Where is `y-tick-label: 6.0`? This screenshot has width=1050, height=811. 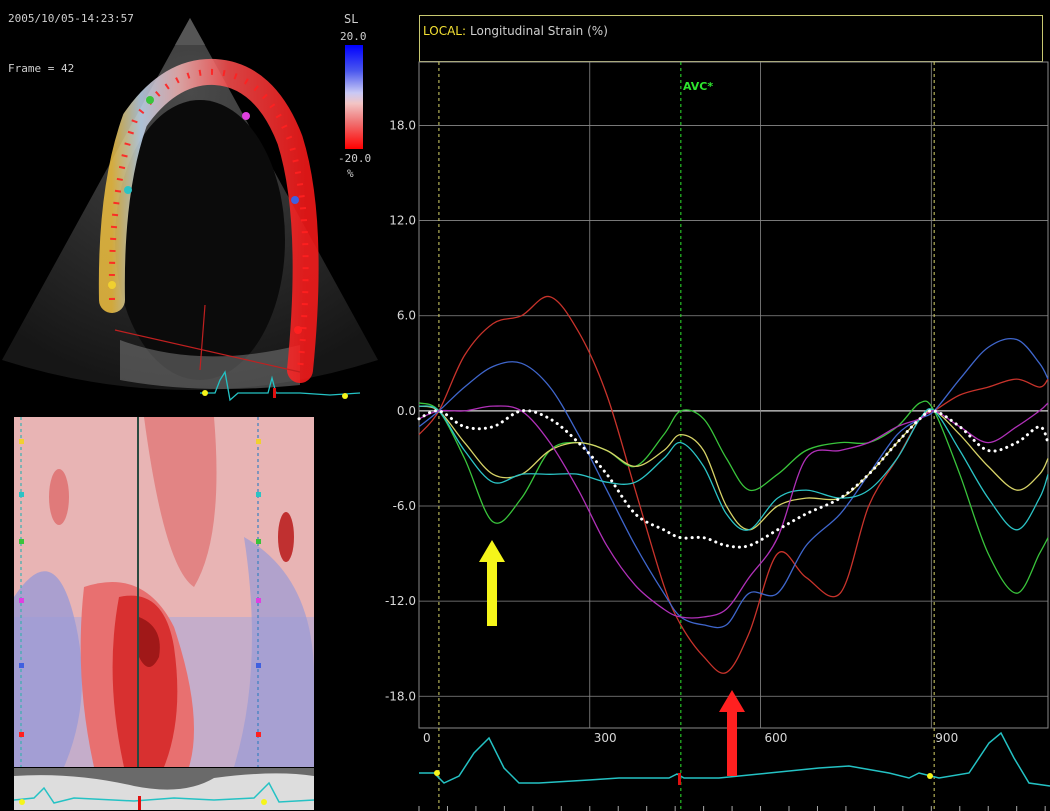 y-tick-label: 6.0 is located at coordinates (406, 316).